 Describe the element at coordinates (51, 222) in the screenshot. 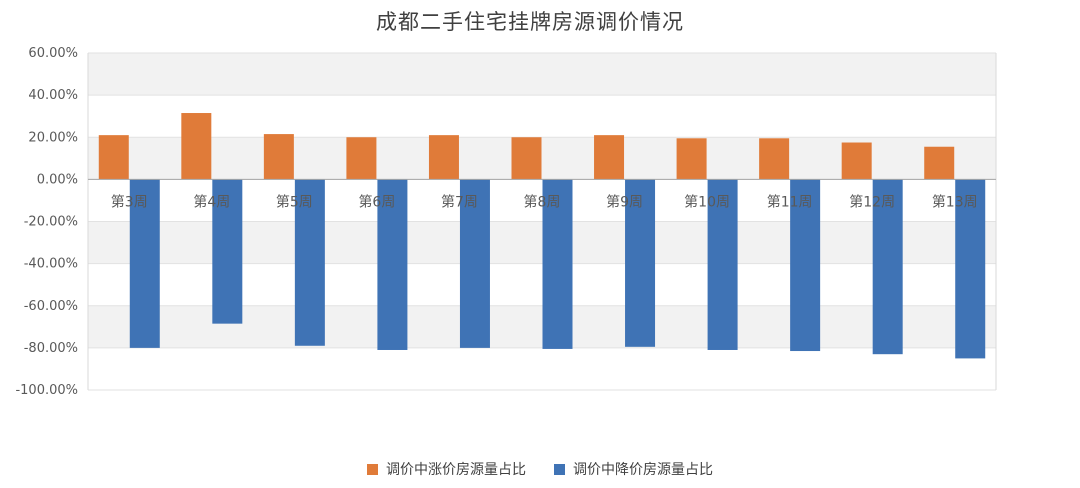

I see `y-tick-label: -20.00%` at that location.